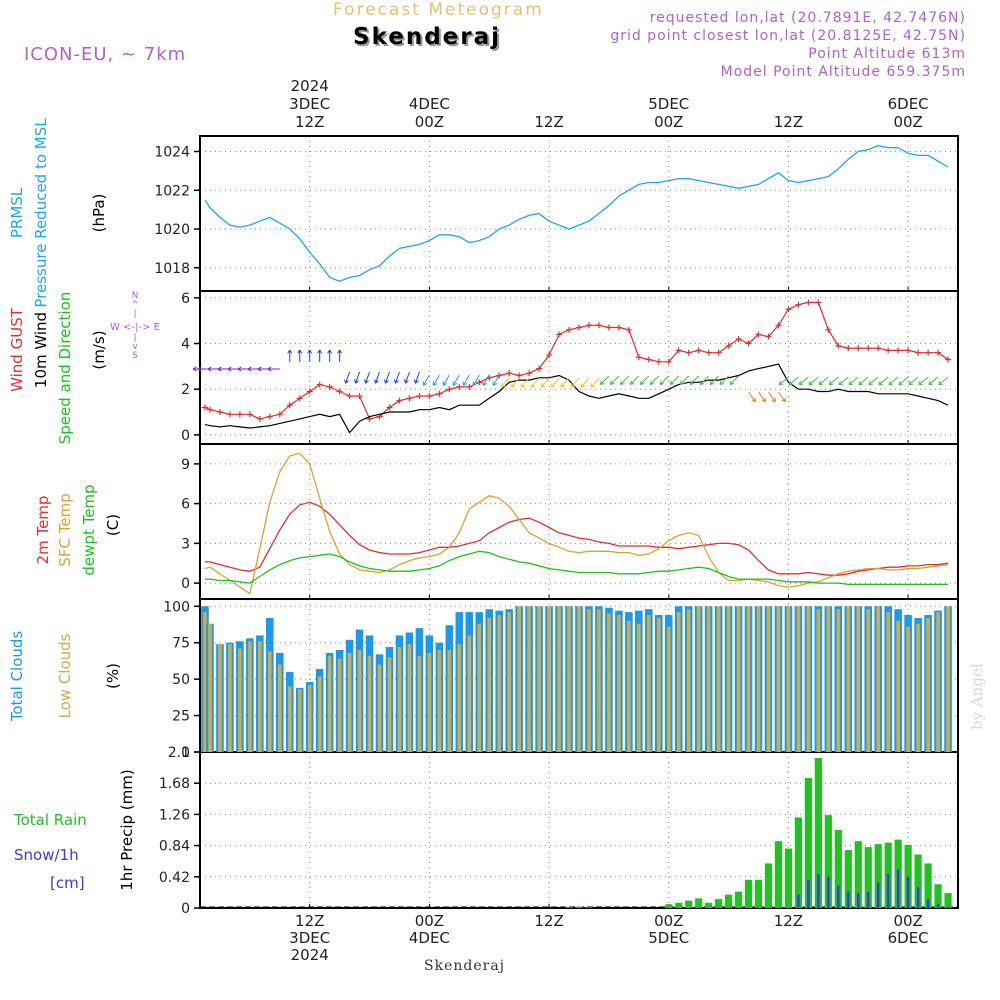  What do you see at coordinates (309, 921) in the screenshot?
I see `bottom-time-label: 12Z` at bounding box center [309, 921].